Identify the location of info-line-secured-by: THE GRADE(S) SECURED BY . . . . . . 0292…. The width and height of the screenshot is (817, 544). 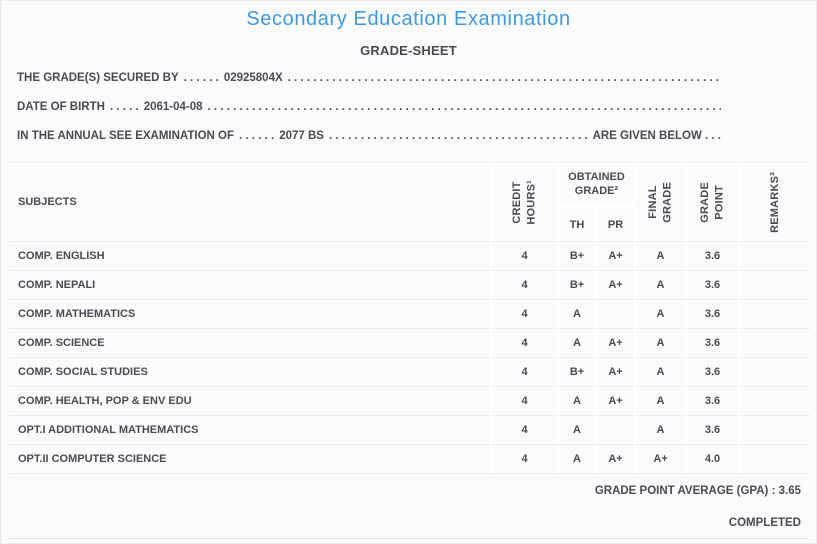
(369, 77).